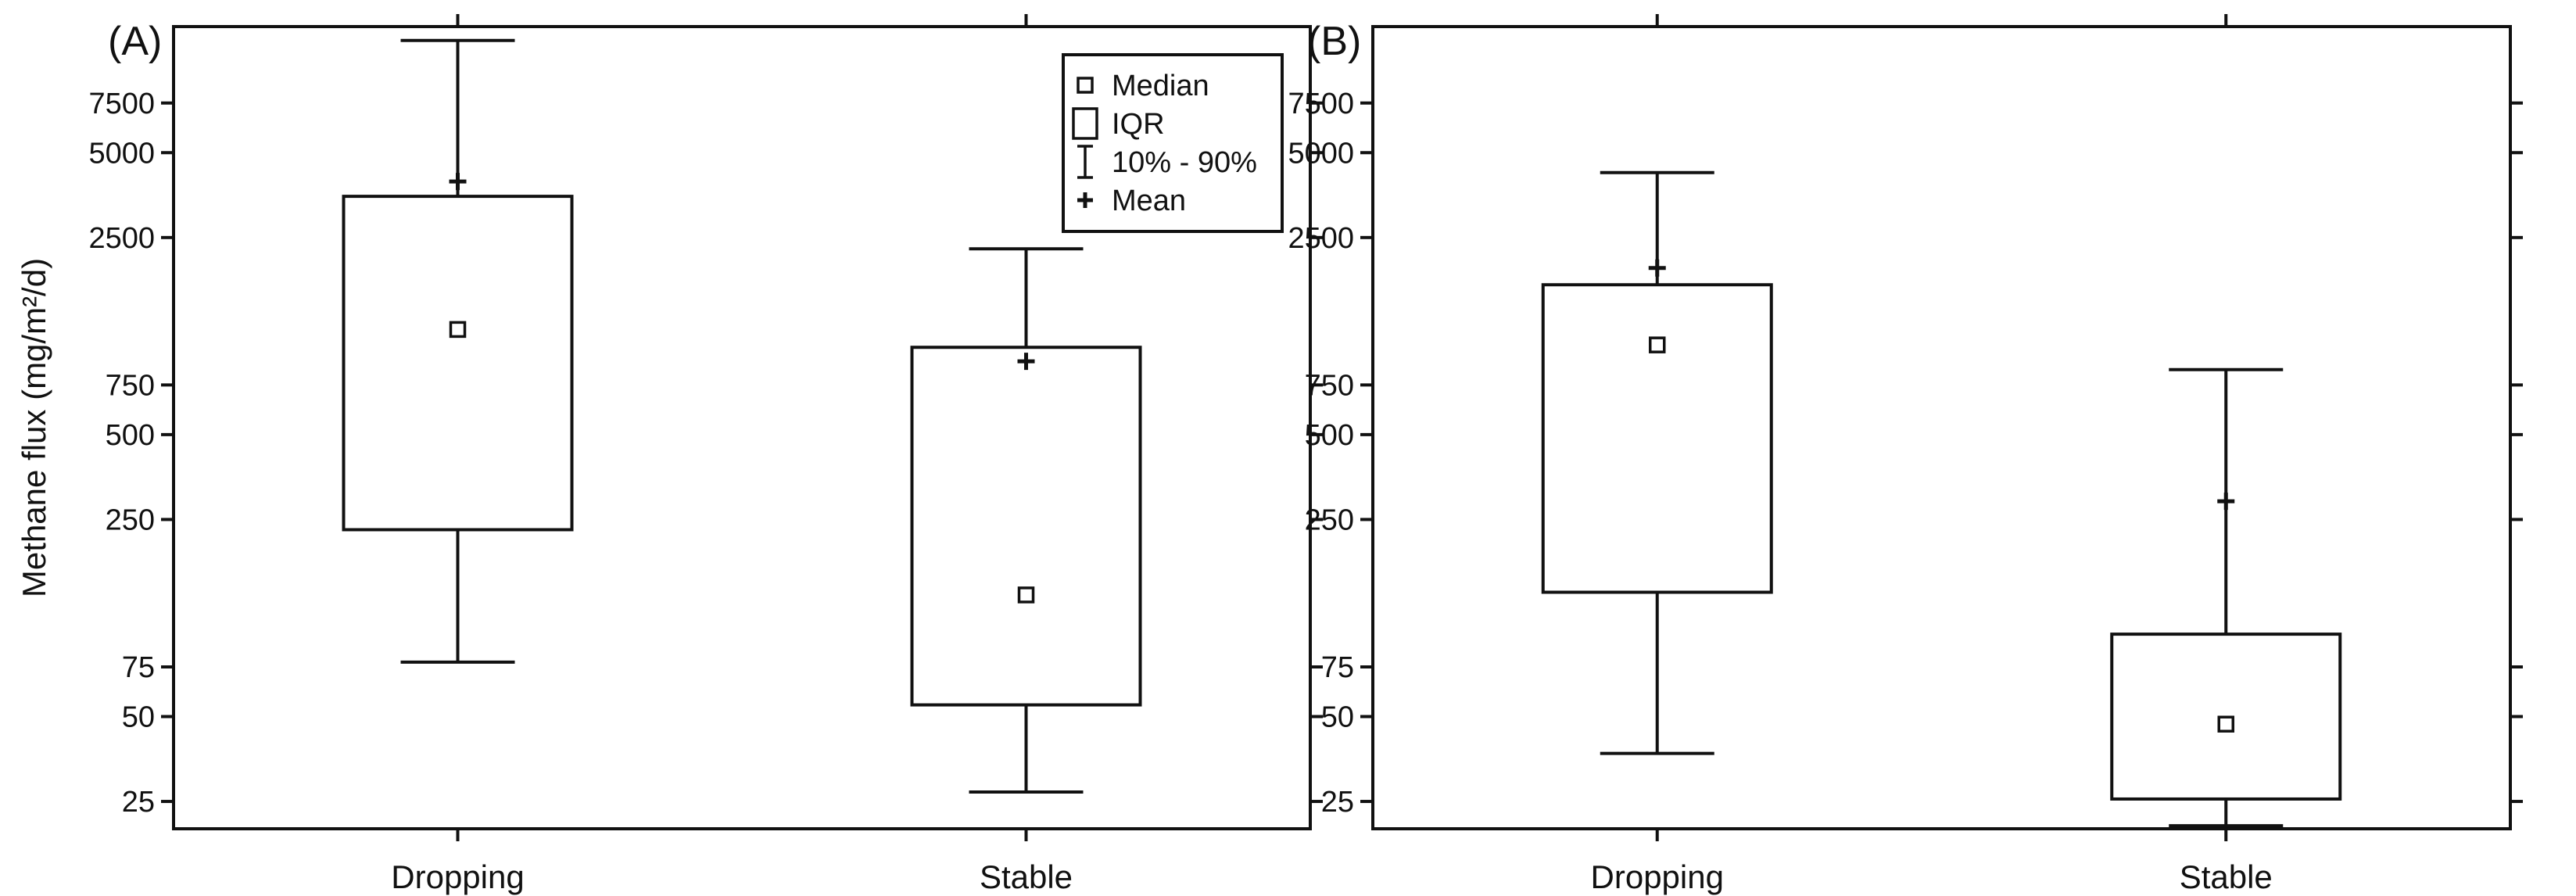 Image resolution: width=2576 pixels, height=896 pixels. I want to click on panel-label: (A), so click(135, 41).